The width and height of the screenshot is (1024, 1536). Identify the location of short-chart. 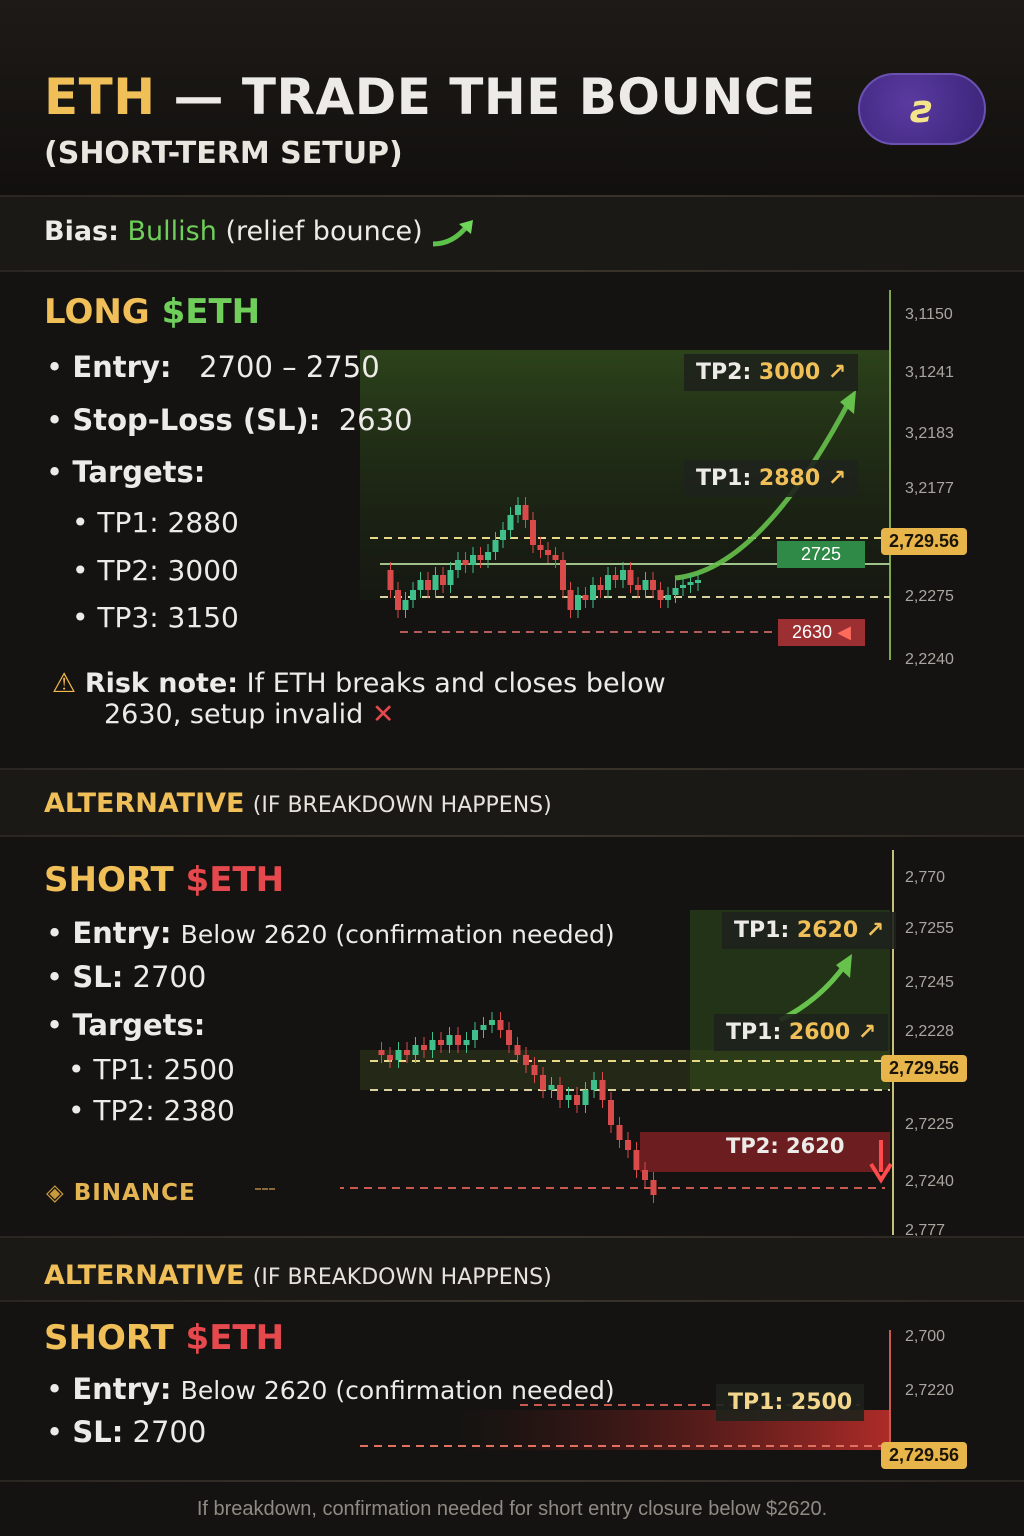
(617, 1042).